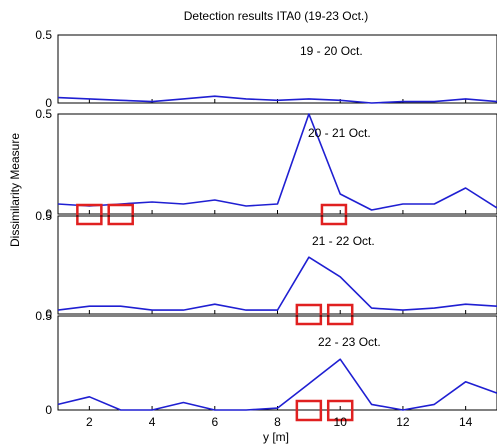 This screenshot has height=448, width=497. Describe the element at coordinates (331, 51) in the screenshot. I see `panel-label: 19 - 20 Oct.` at that location.